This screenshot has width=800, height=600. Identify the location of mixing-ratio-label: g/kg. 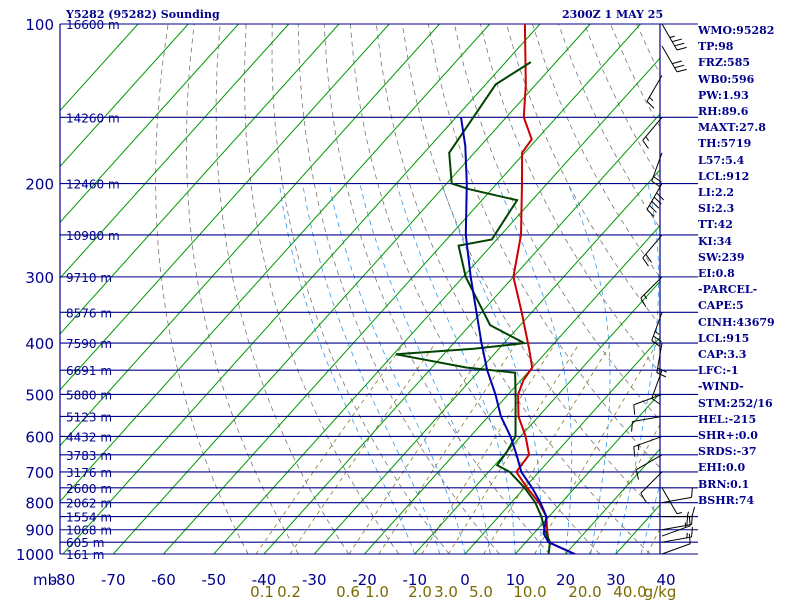
(660, 591).